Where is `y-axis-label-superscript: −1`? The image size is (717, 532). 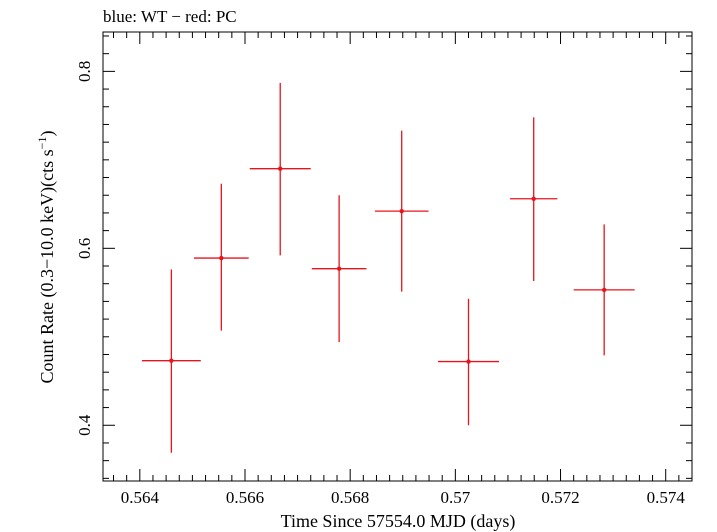
y-axis-label-superscript: −1 is located at coordinates (42, 143).